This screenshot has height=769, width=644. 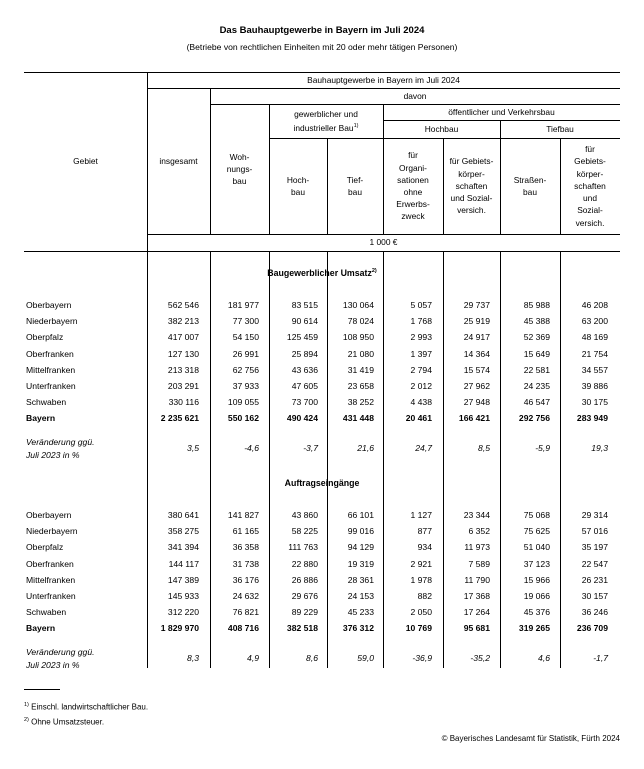 What do you see at coordinates (443, 186) in the screenshot?
I see `header-vline-o-hoch-org` at bounding box center [443, 186].